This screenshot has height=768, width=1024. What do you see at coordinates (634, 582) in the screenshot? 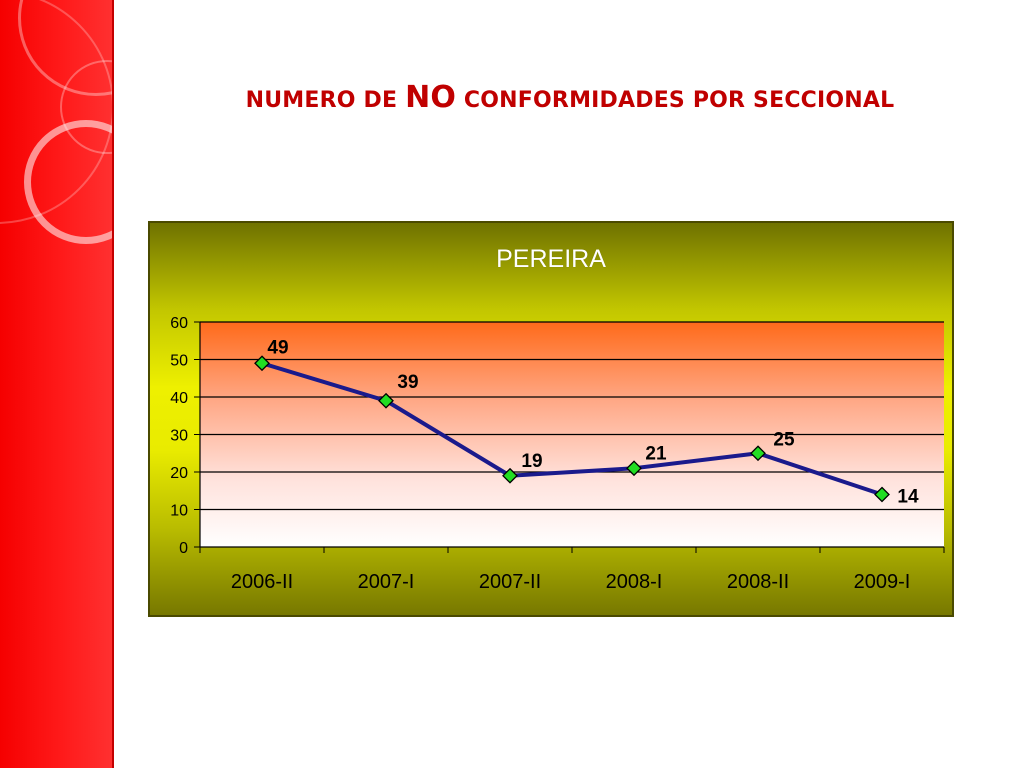
I see `x-tick-label: 2008-I` at bounding box center [634, 582].